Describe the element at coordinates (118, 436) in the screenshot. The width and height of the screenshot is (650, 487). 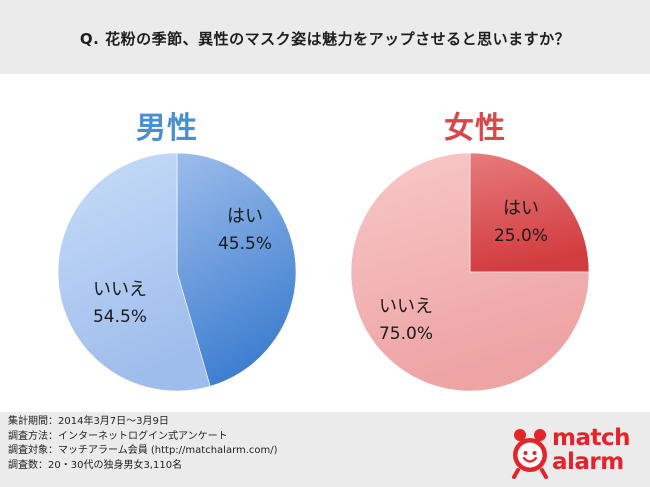
I see `note-method: 調査方法：インターネットログイン式アンケート` at that location.